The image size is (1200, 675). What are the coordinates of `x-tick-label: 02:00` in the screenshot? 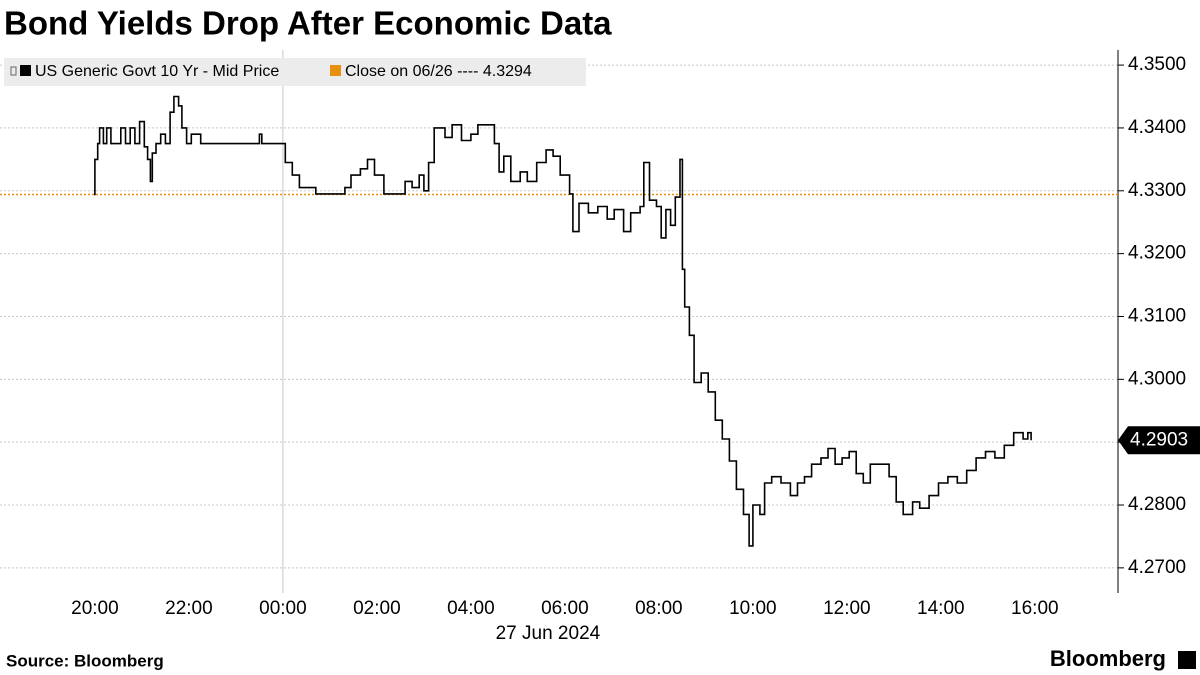 It's located at (377, 608).